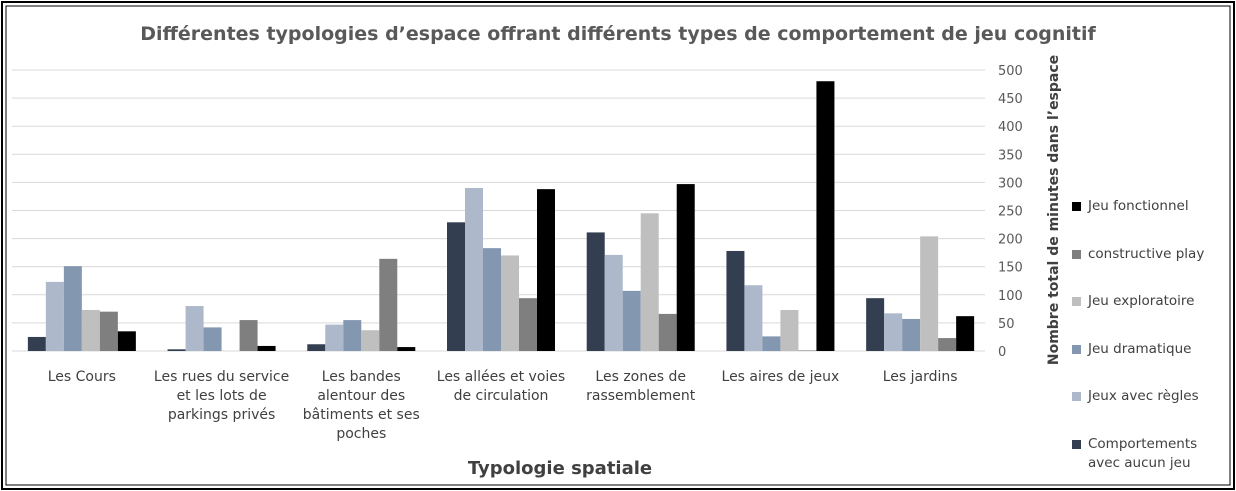  What do you see at coordinates (1054, 210) in the screenshot?
I see `y-axis-title: Nombre total de minutes dans l’espace` at bounding box center [1054, 210].